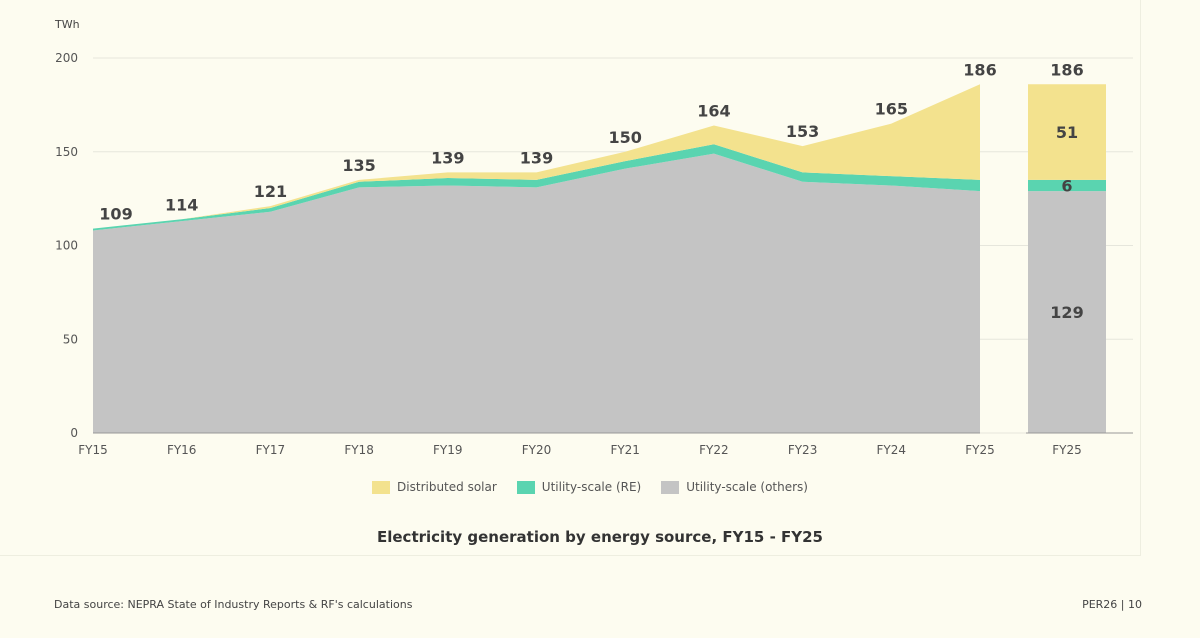 The width and height of the screenshot is (1200, 638). I want to click on legend-item-distributed-solar: Distributed solar, so click(434, 487).